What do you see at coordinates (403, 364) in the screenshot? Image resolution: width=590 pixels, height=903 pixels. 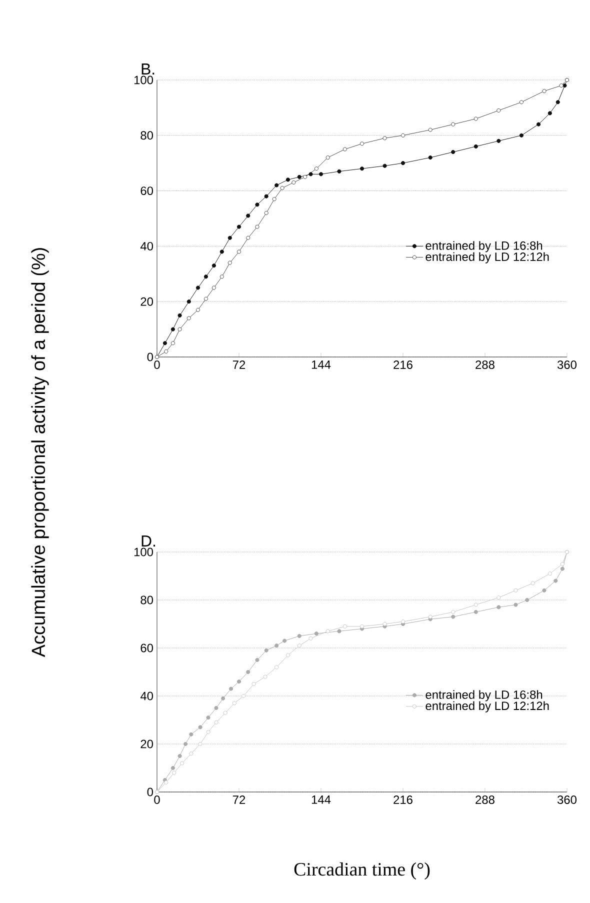 I see `x-tick-label: 216` at bounding box center [403, 364].